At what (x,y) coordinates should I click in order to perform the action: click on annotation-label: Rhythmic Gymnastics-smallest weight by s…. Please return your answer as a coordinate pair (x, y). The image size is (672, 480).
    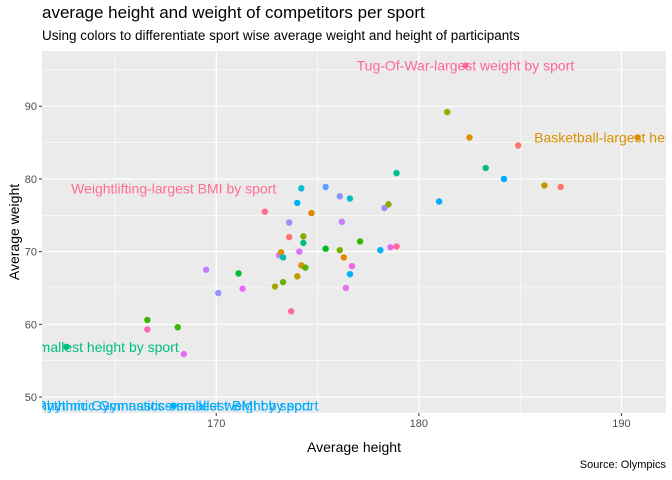
    Looking at the image, I should click on (174, 406).